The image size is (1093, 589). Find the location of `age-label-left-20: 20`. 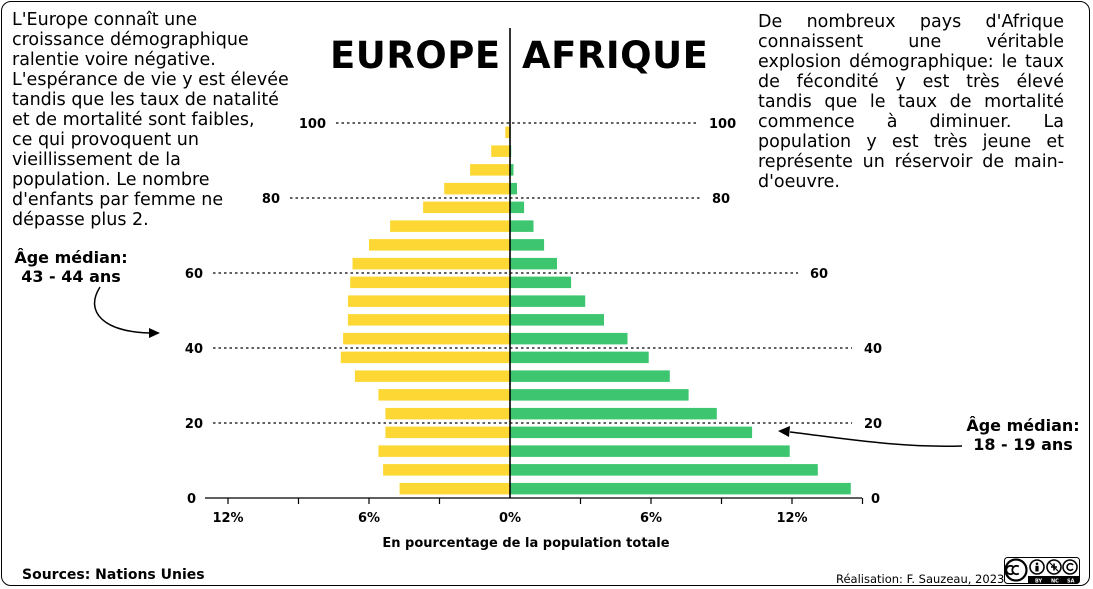

age-label-left-20: 20 is located at coordinates (194, 424).